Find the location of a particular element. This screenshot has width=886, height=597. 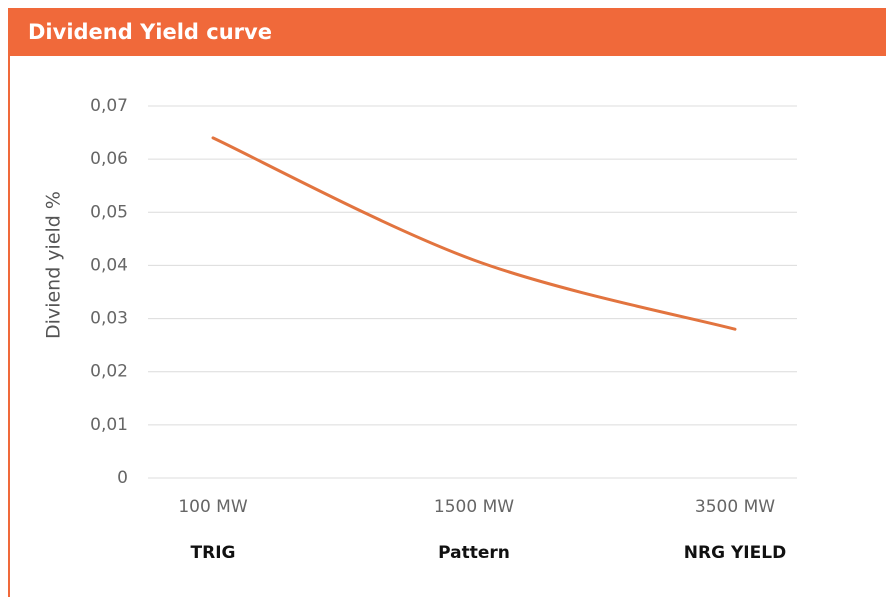

x-tick-label: 100 MW is located at coordinates (213, 507).